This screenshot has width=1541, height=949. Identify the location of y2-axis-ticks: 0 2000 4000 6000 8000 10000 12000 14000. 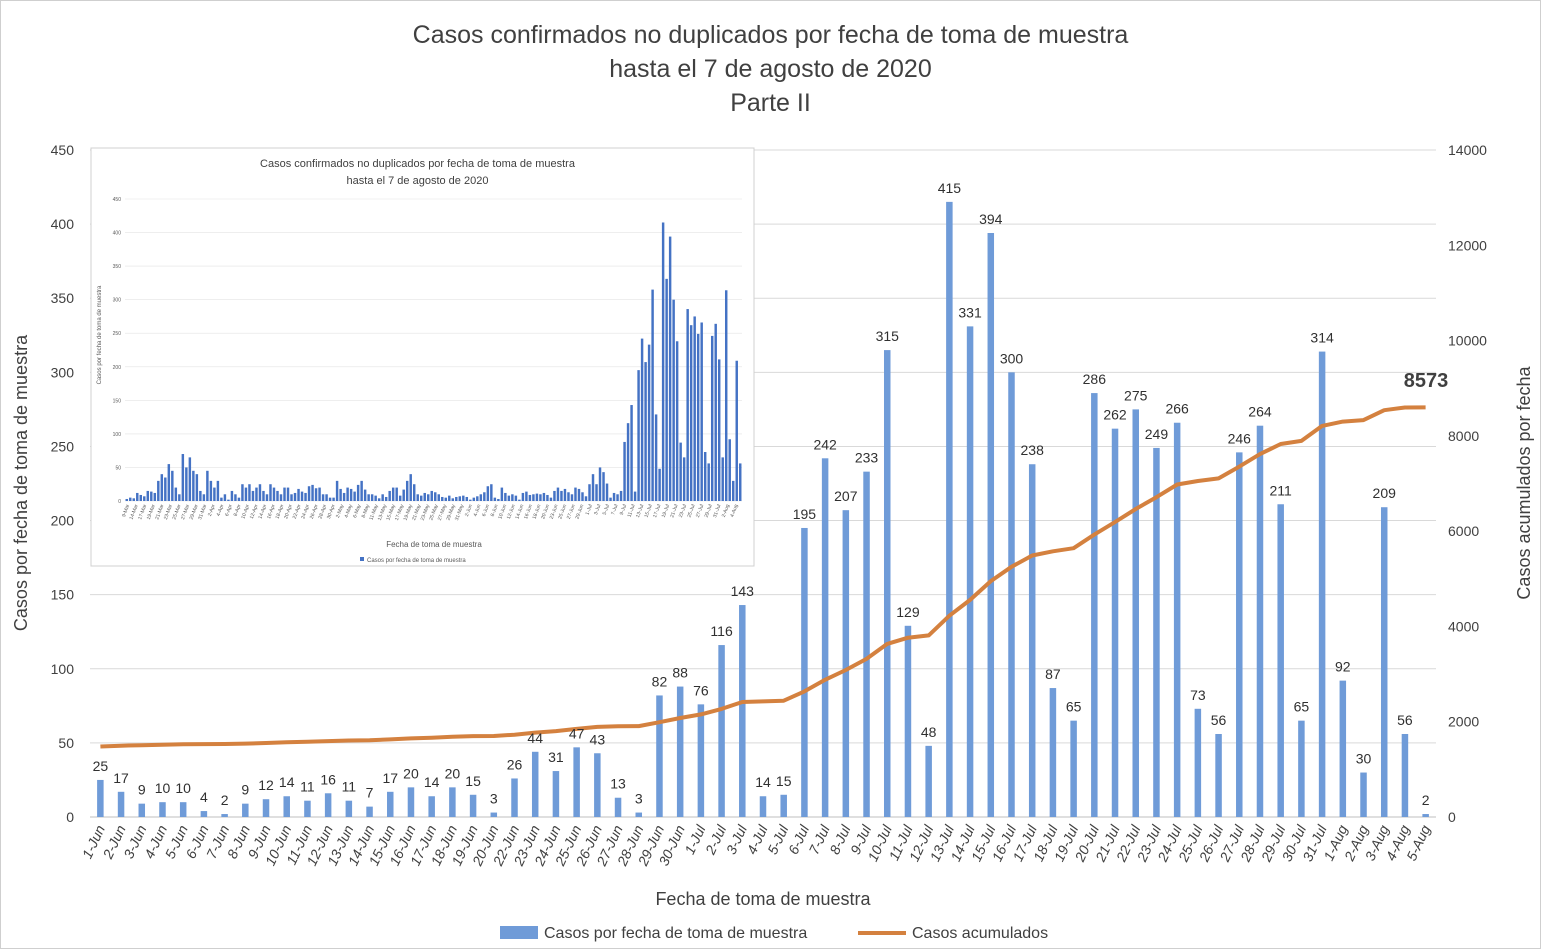
(1467, 483).